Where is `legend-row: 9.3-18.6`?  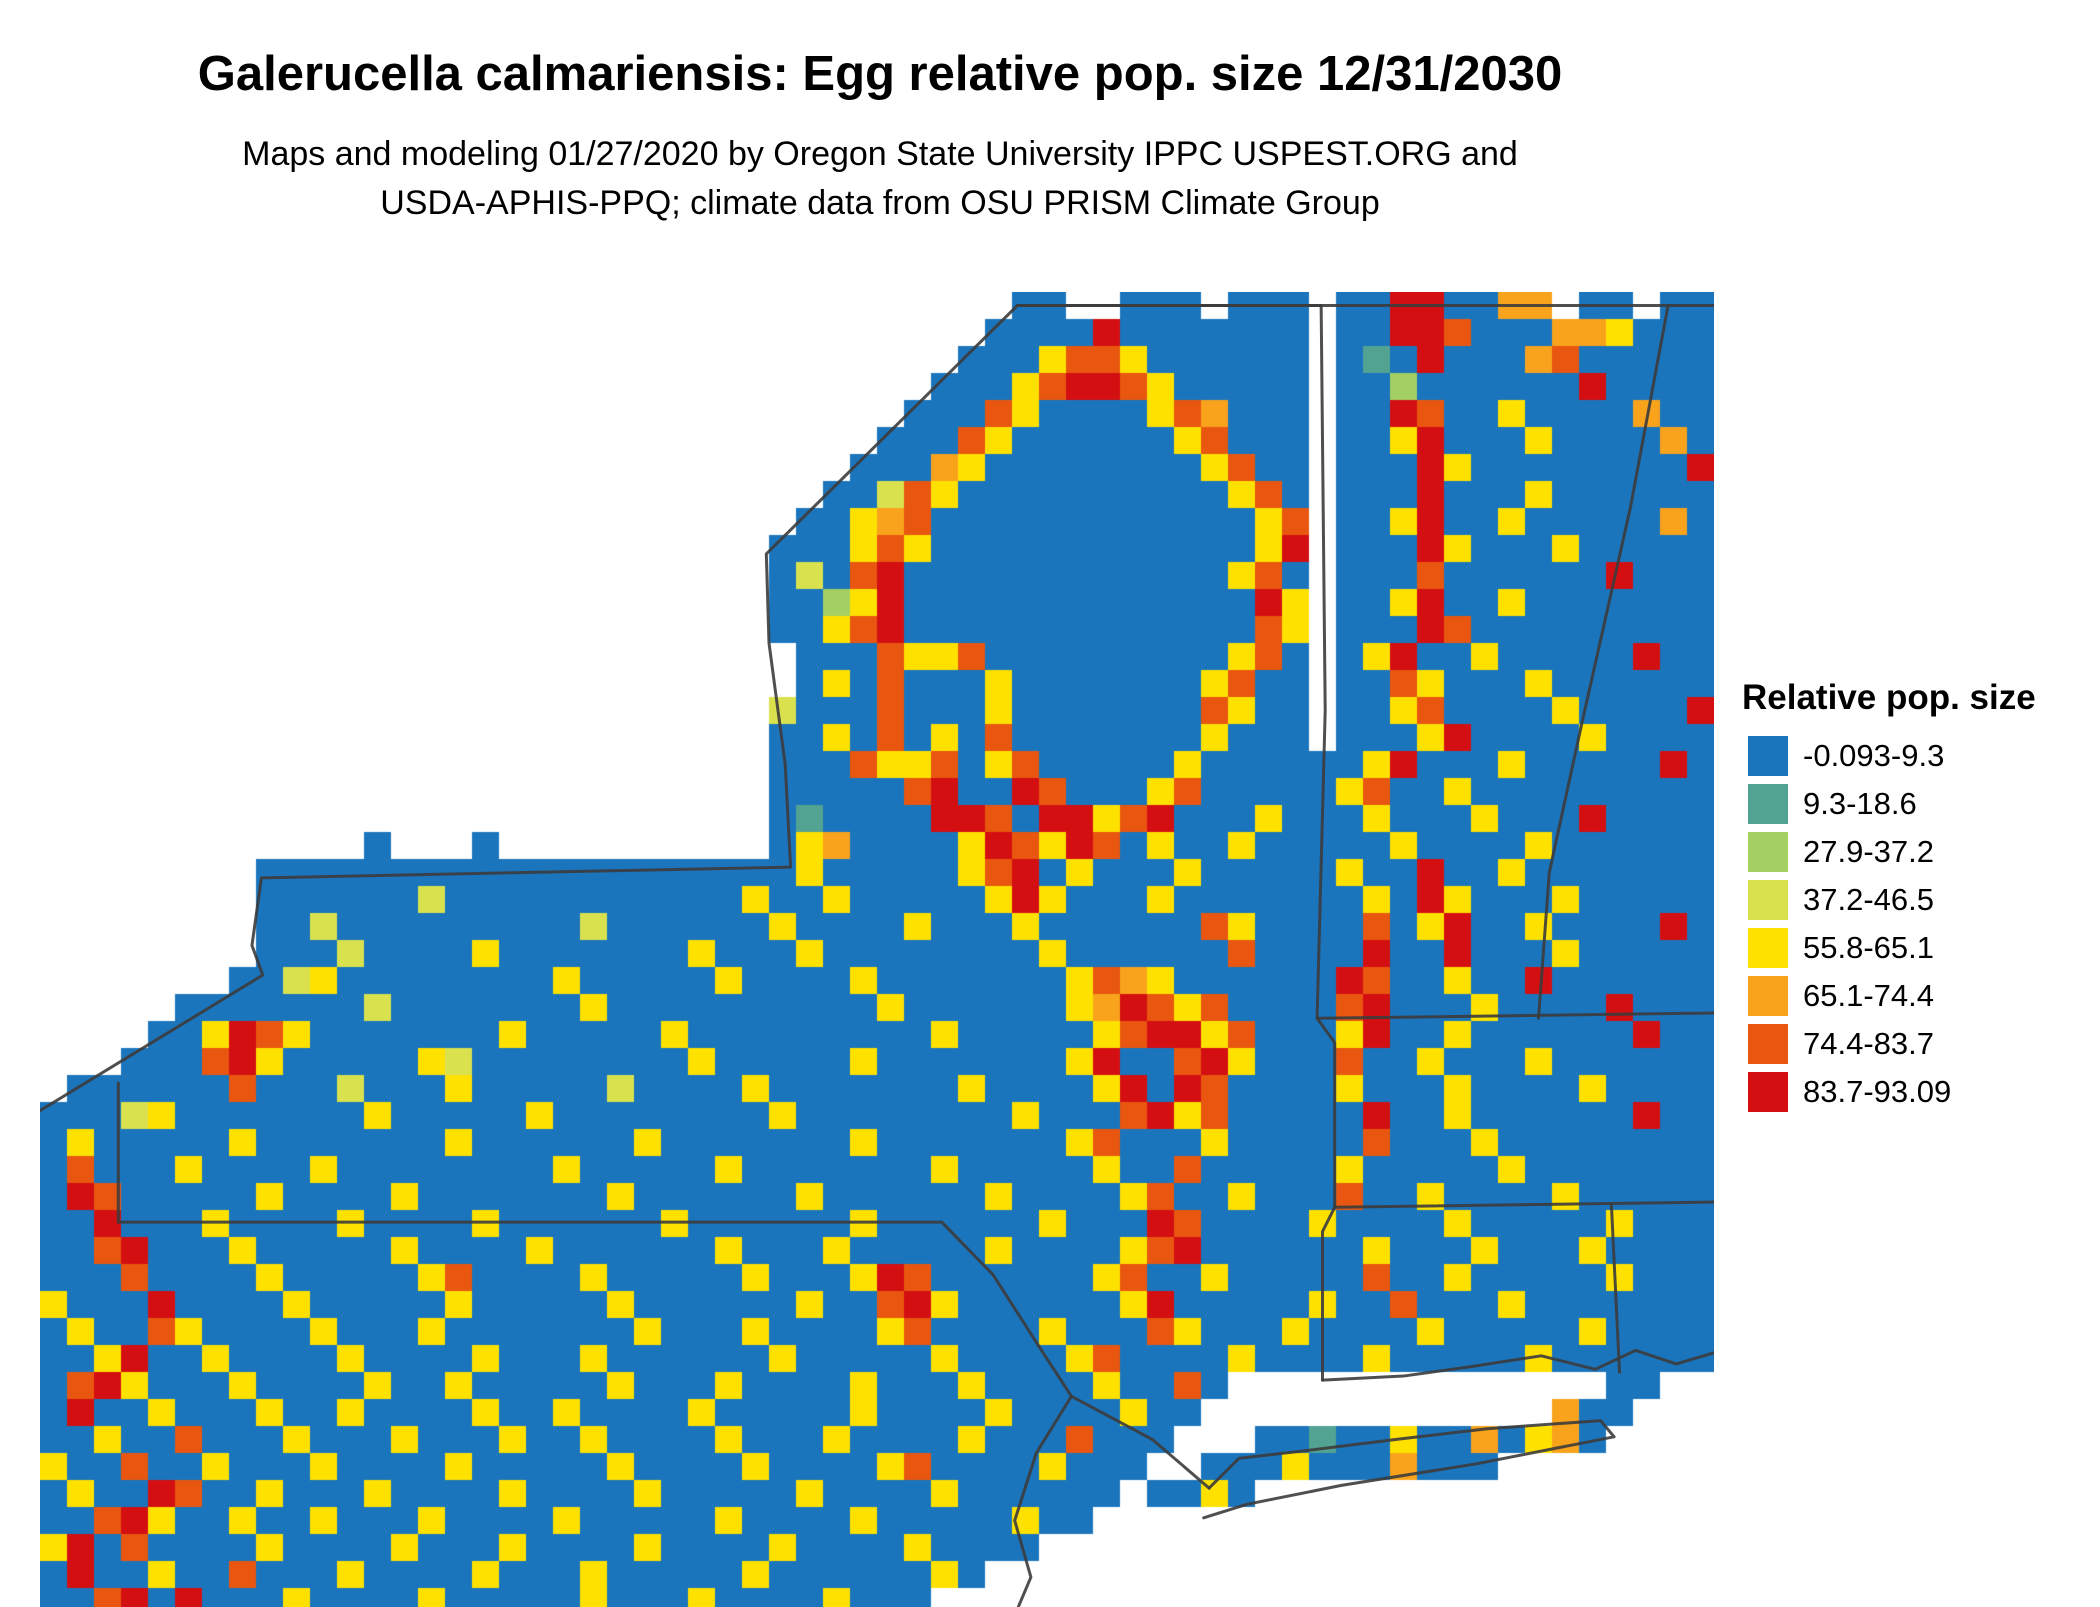
legend-row: 9.3-18.6 is located at coordinates (1920, 804).